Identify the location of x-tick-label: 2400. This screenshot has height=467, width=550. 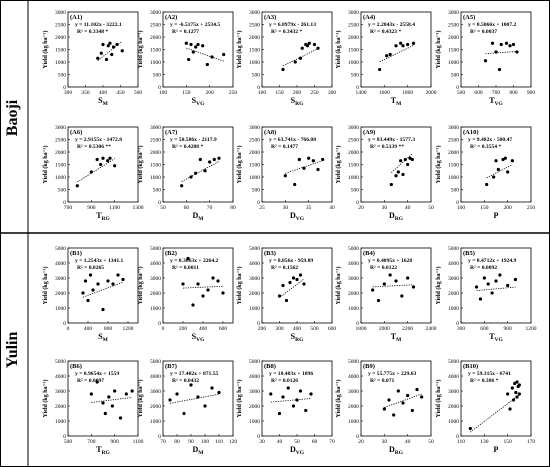
(431, 329).